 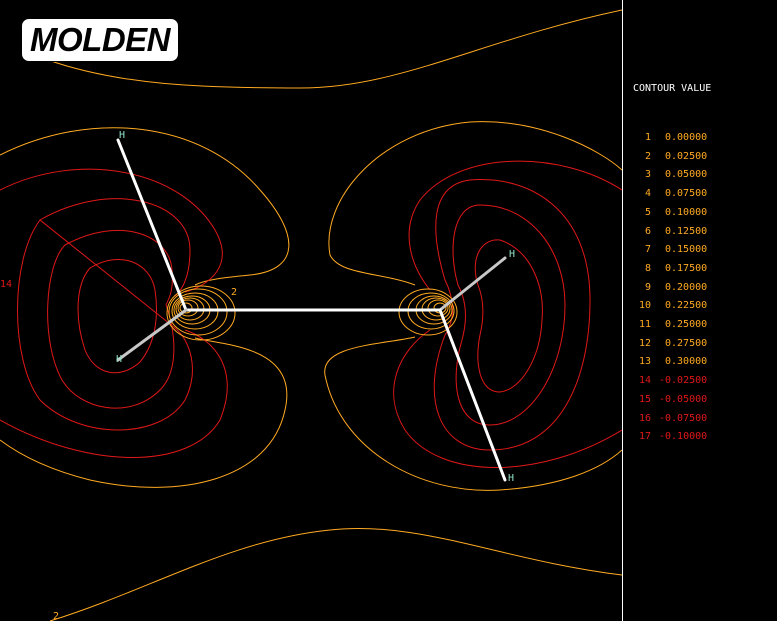 I want to click on legend-row-value: 0.25000, so click(x=686, y=324).